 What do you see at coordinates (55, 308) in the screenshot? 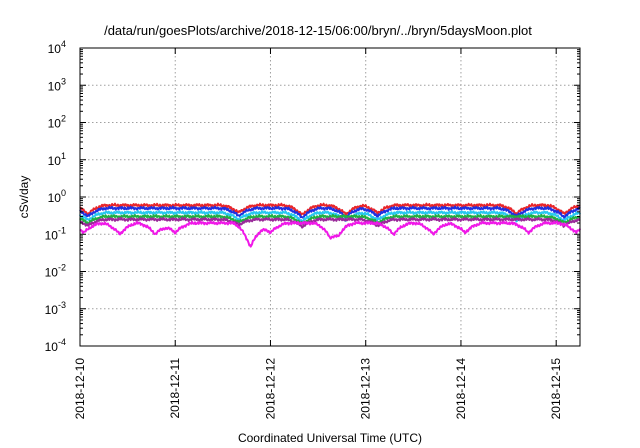
I see `y-tick-label: 10⁻³` at bounding box center [55, 308].